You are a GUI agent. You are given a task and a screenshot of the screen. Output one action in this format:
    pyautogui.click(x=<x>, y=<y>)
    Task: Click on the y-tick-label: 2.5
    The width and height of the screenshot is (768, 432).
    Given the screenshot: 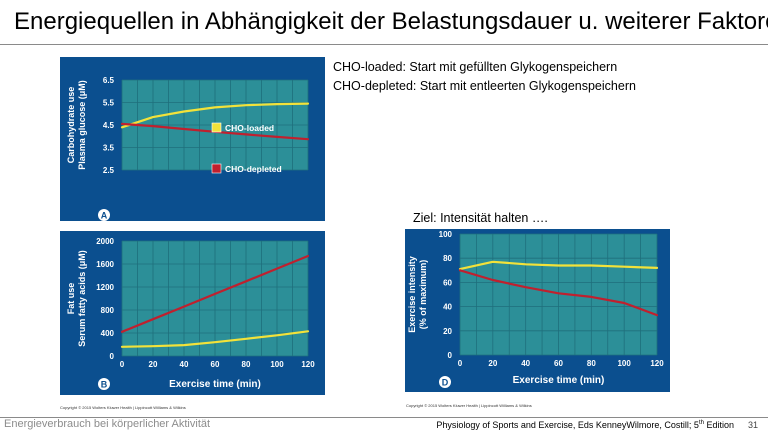 What is the action you would take?
    pyautogui.click(x=109, y=170)
    